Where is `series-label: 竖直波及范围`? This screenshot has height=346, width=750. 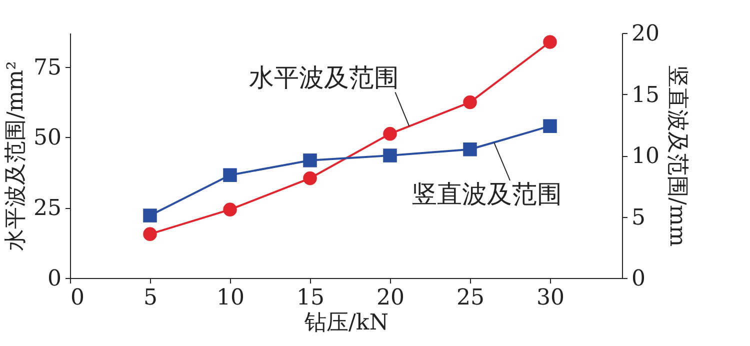 series-label: 竖直波及范围 is located at coordinates (487, 193).